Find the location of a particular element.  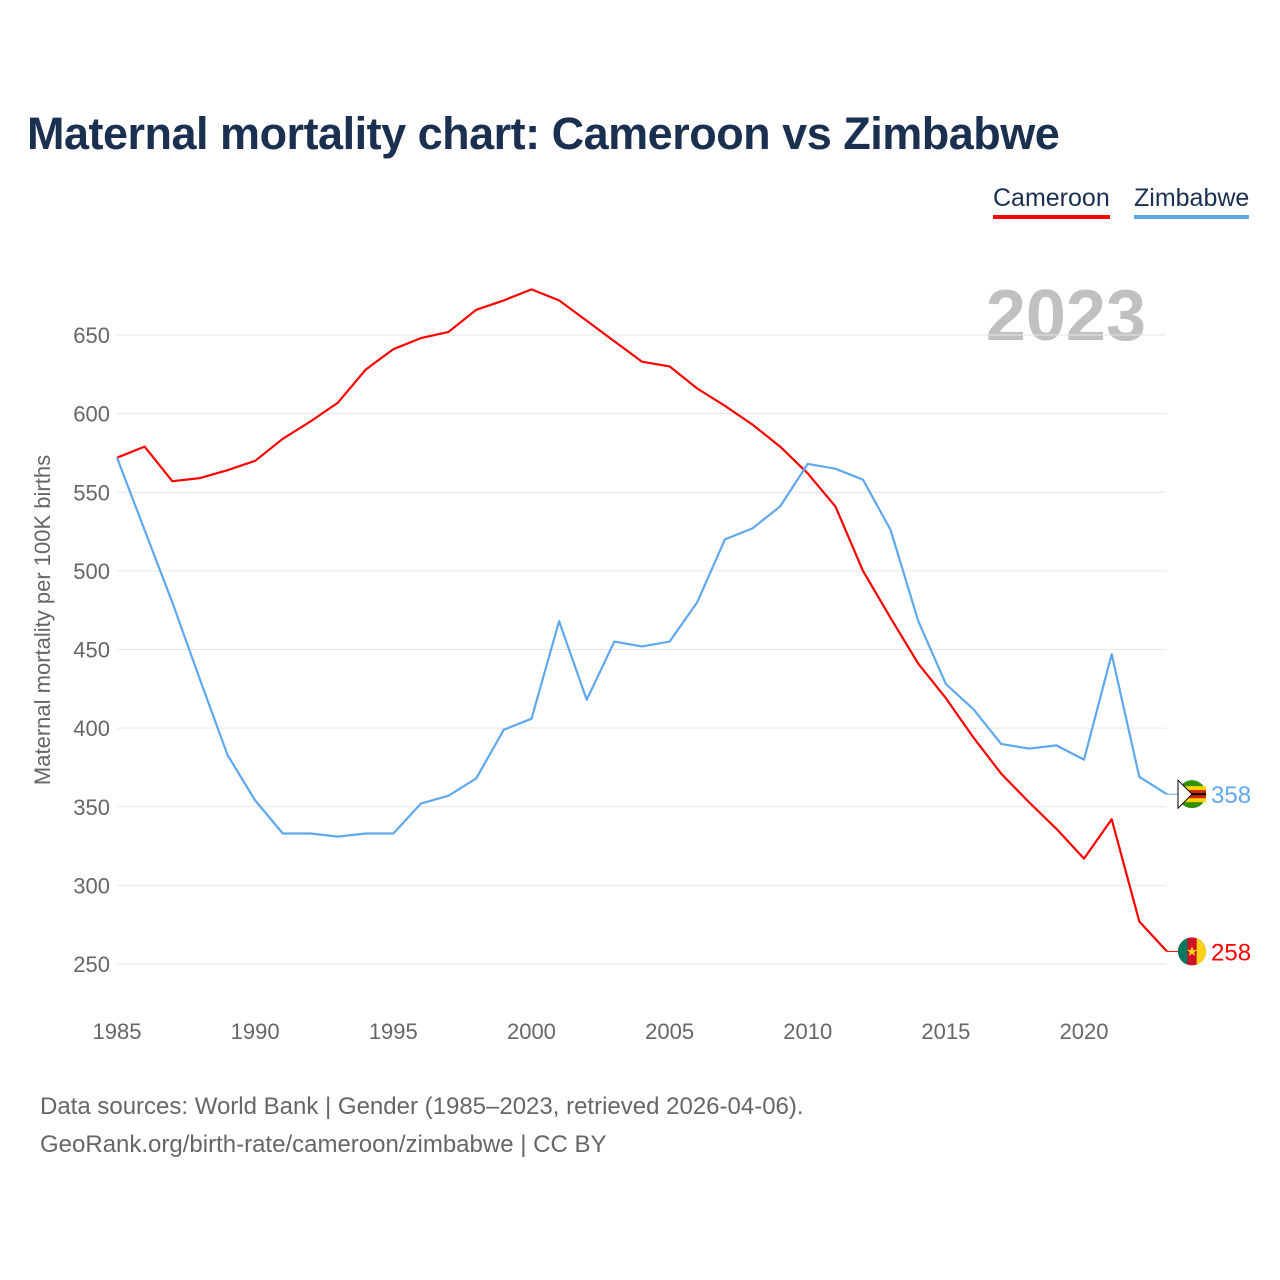

y-tick-label: 500 is located at coordinates (91, 571).